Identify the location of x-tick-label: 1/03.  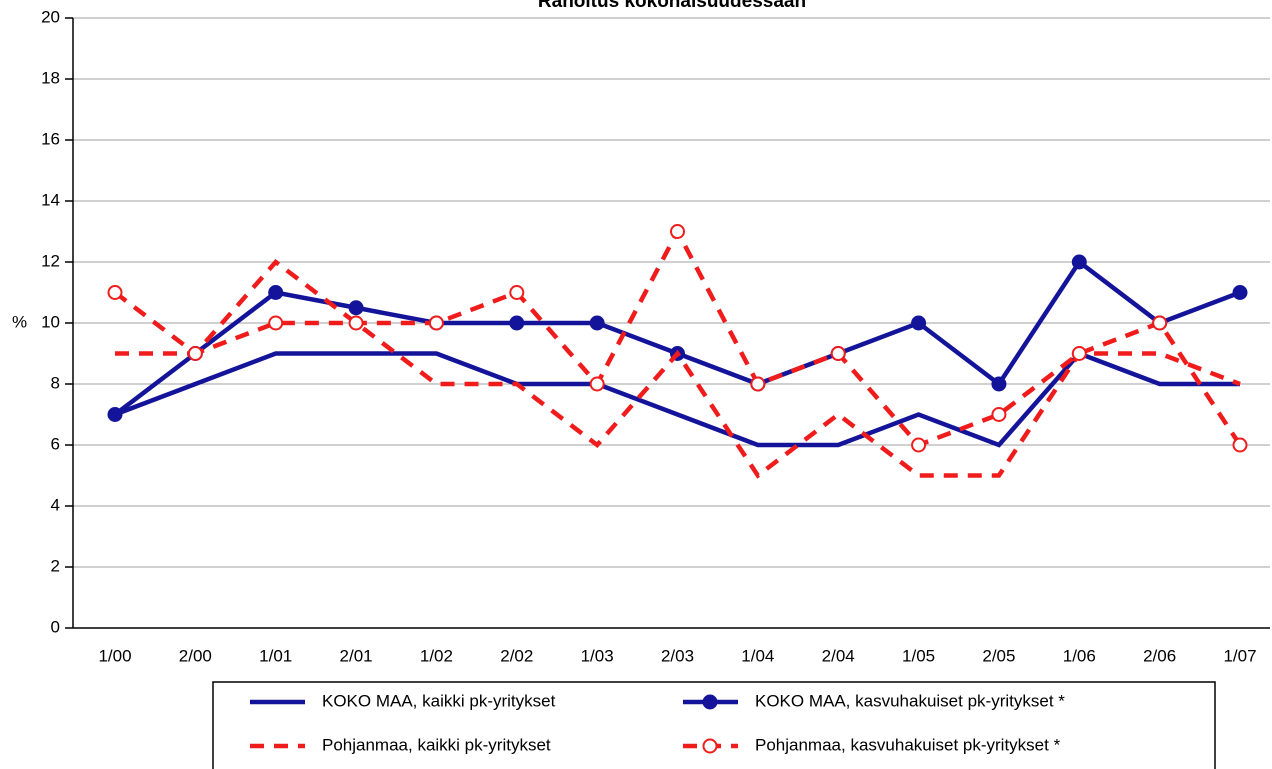
(597, 655).